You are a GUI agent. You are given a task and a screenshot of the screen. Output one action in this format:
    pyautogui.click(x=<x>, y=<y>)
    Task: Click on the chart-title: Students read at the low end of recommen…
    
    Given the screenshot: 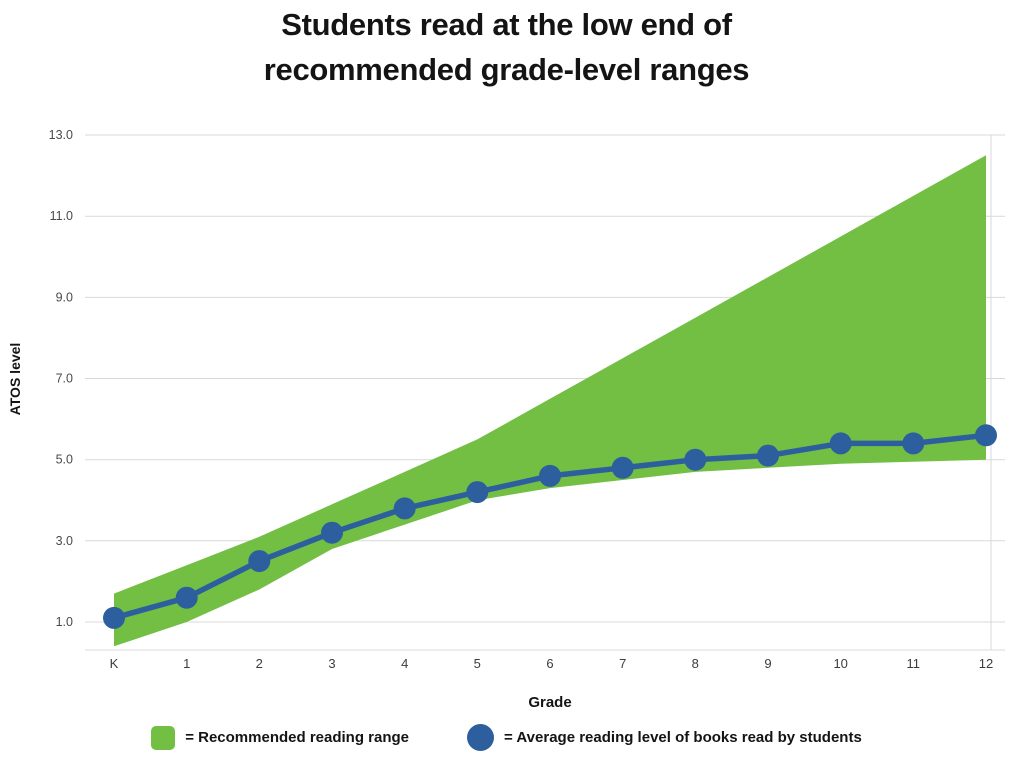 What is the action you would take?
    pyautogui.click(x=506, y=47)
    